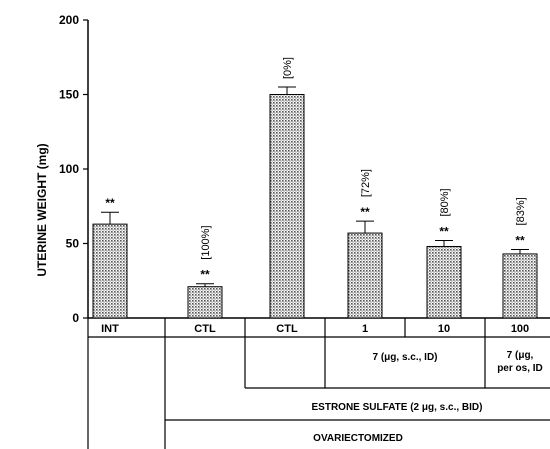 This screenshot has height=449, width=550. What do you see at coordinates (520, 329) in the screenshot?
I see `category-label: 100` at bounding box center [520, 329].